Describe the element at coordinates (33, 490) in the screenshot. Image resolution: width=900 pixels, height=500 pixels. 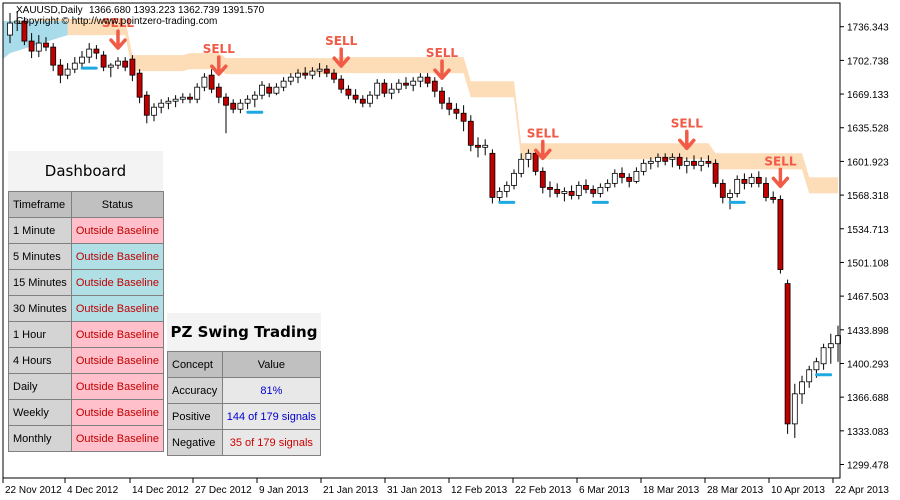
I see `x-tick-label: 22 Nov 2012` at that location.